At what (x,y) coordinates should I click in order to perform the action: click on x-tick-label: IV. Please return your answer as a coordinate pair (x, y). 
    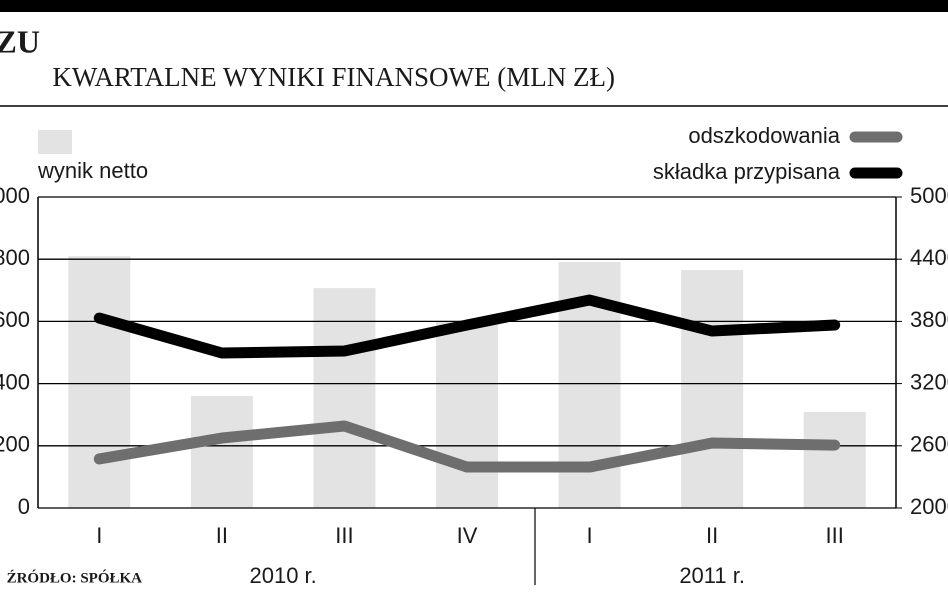
    Looking at the image, I should click on (467, 535).